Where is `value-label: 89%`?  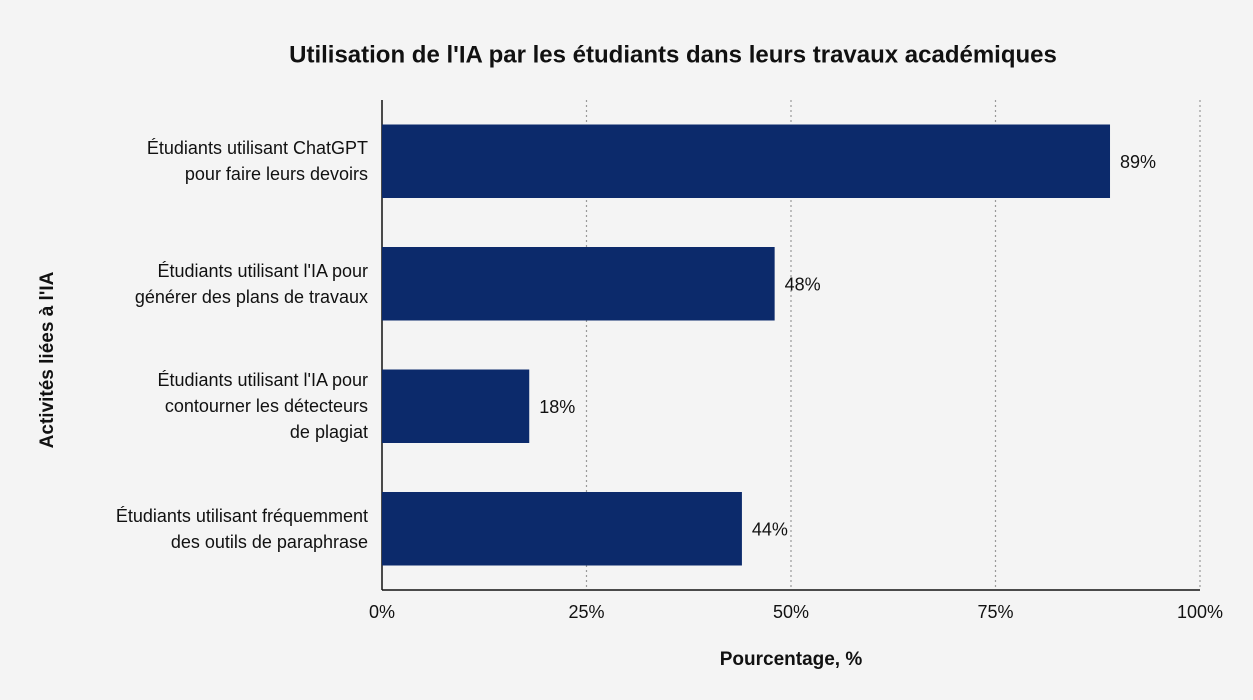
value-label: 89% is located at coordinates (1138, 162).